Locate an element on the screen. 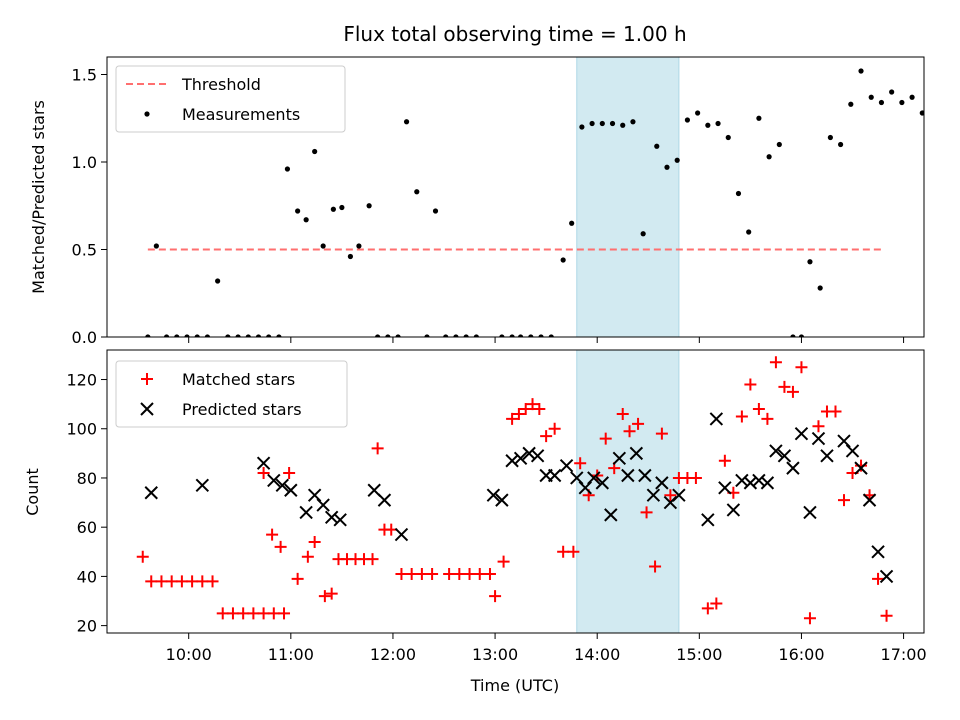  legend-measurements-label: Measurements is located at coordinates (241, 114).